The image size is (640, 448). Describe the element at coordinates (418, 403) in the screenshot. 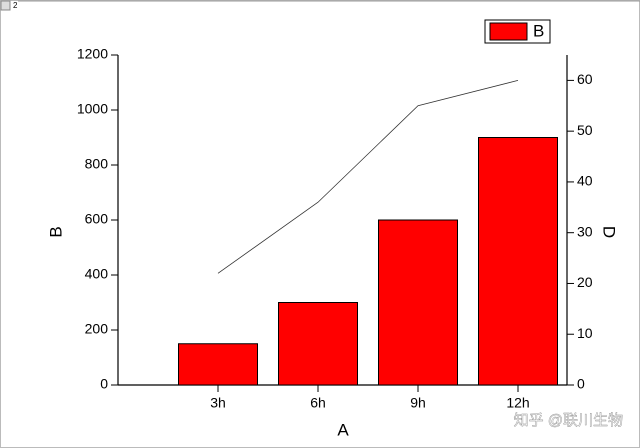

I see `x-tick-label: 9h` at that location.